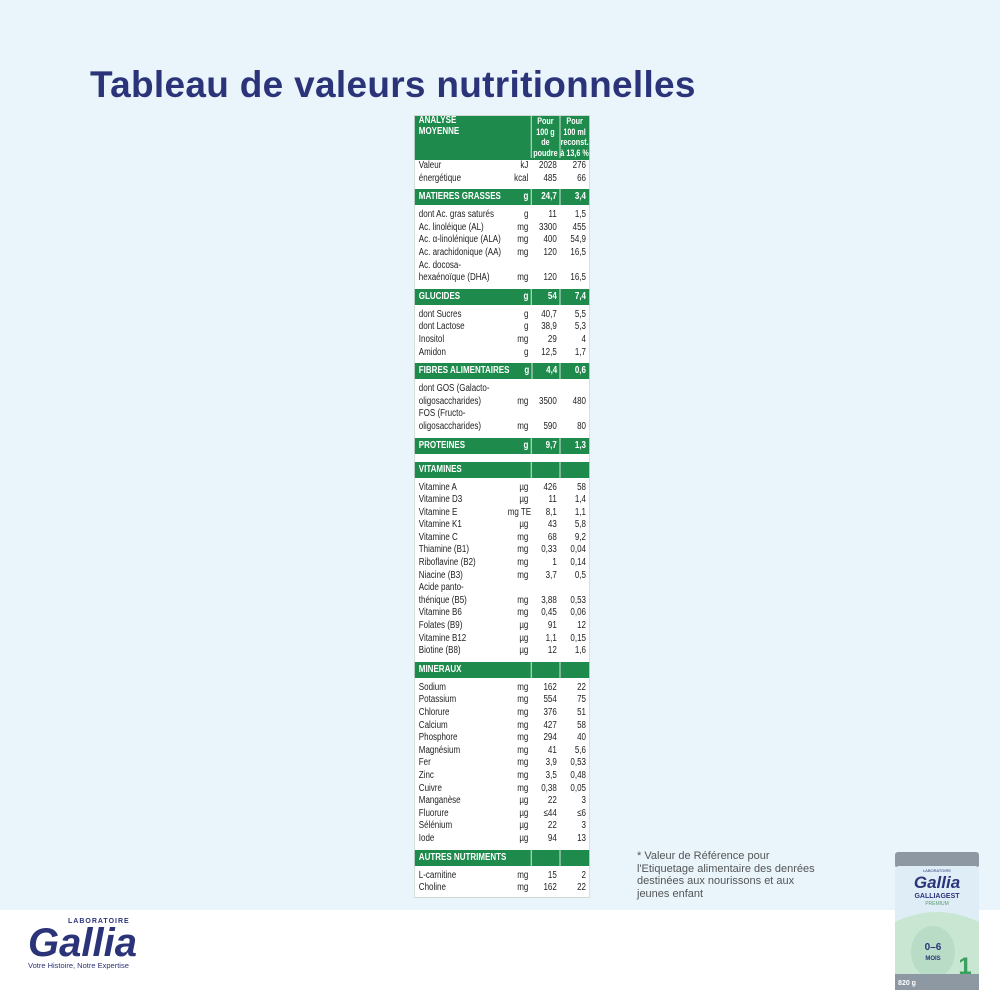 The height and width of the screenshot is (1000, 1000). Describe the element at coordinates (461, 726) in the screenshot. I see `row-label-cell: Calcium` at that location.